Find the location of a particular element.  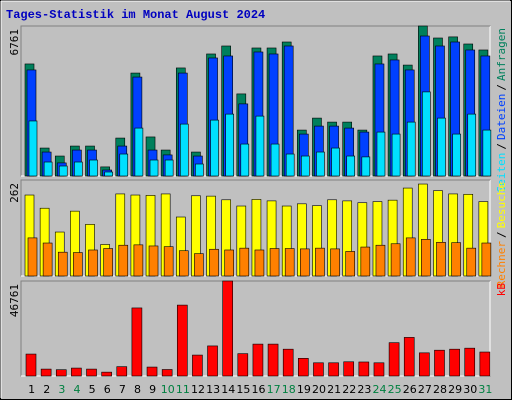

x-tick-label: 9 is located at coordinates (152, 389).